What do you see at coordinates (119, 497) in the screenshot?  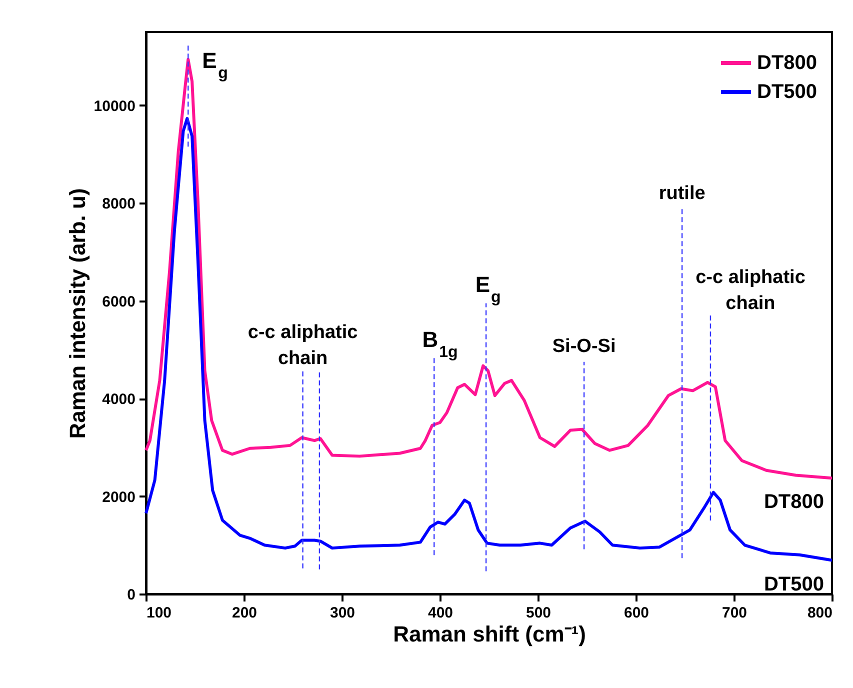 I see `y-tick-label: 2000` at bounding box center [119, 497].